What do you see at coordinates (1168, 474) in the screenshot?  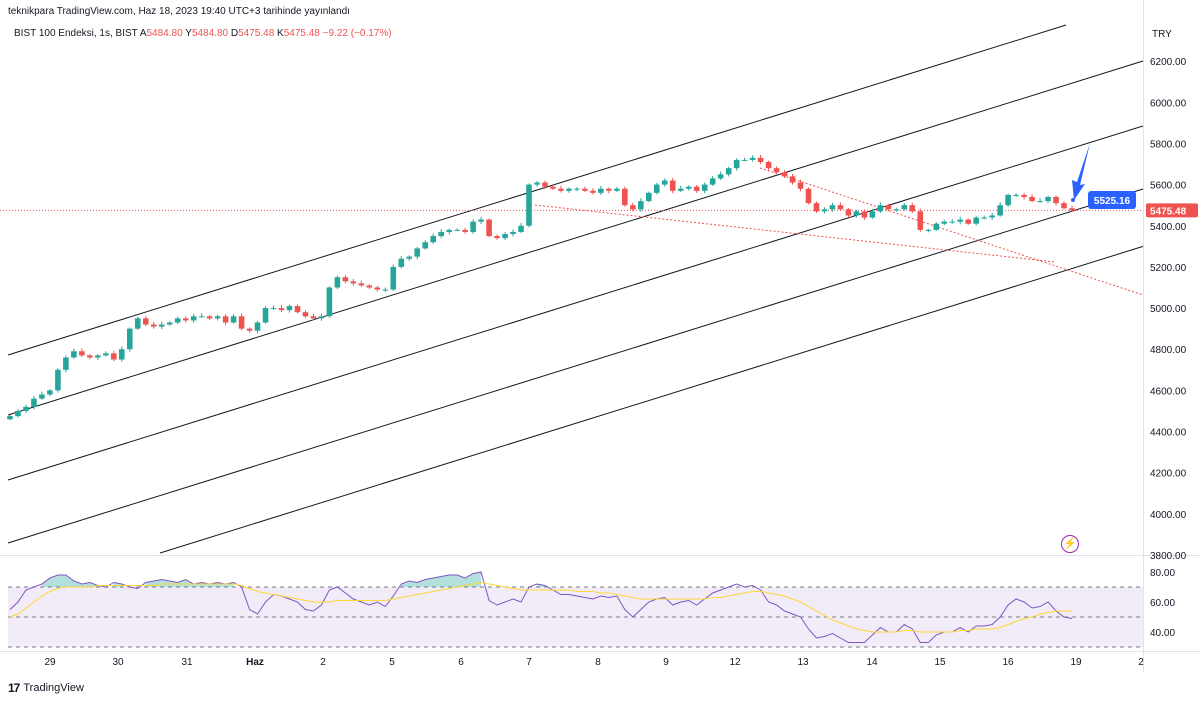 I see `price-tick-label: 4200.00` at bounding box center [1168, 474].